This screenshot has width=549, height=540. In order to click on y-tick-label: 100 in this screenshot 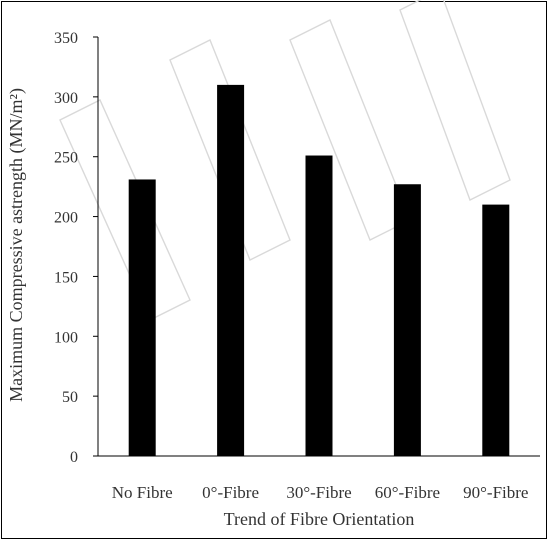, I will do `click(66, 337)`.